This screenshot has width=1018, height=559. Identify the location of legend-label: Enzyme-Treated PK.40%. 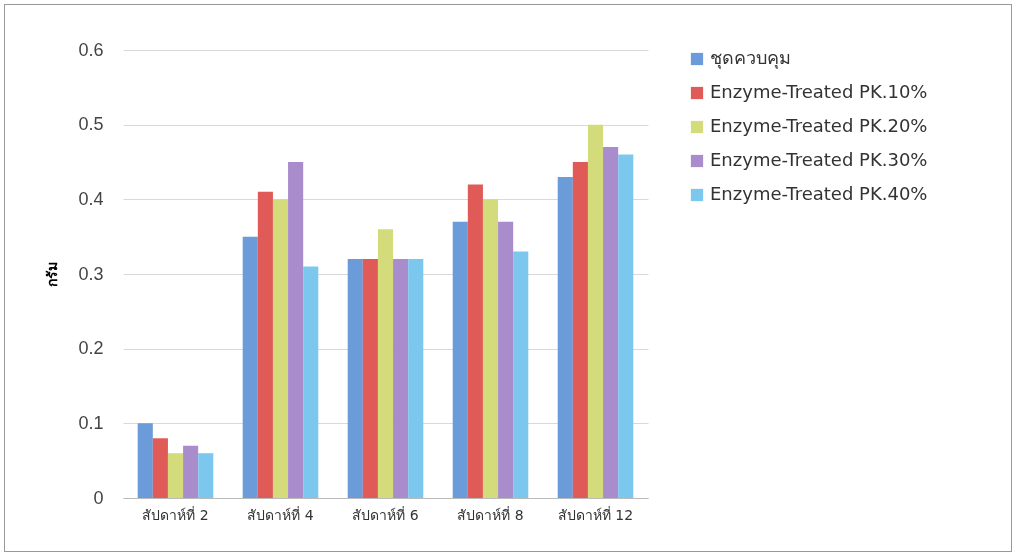
(819, 193).